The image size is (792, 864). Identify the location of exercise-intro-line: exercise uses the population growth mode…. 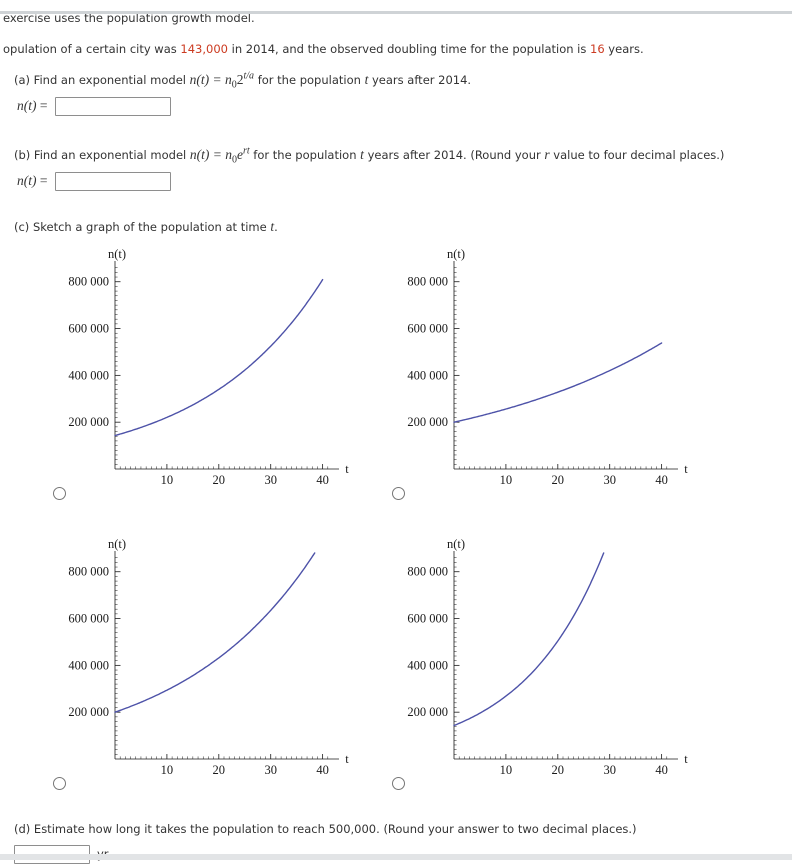
(129, 18).